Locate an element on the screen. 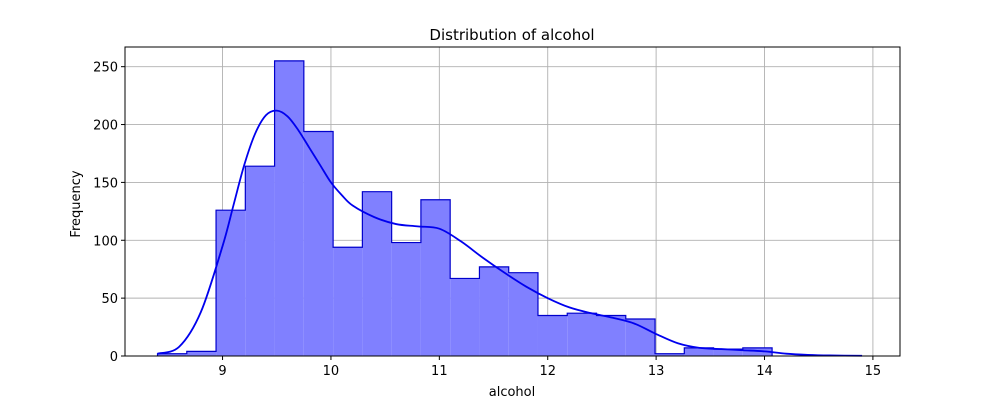 This screenshot has height=400, width=1000. x-tick-label: 15 is located at coordinates (873, 371).